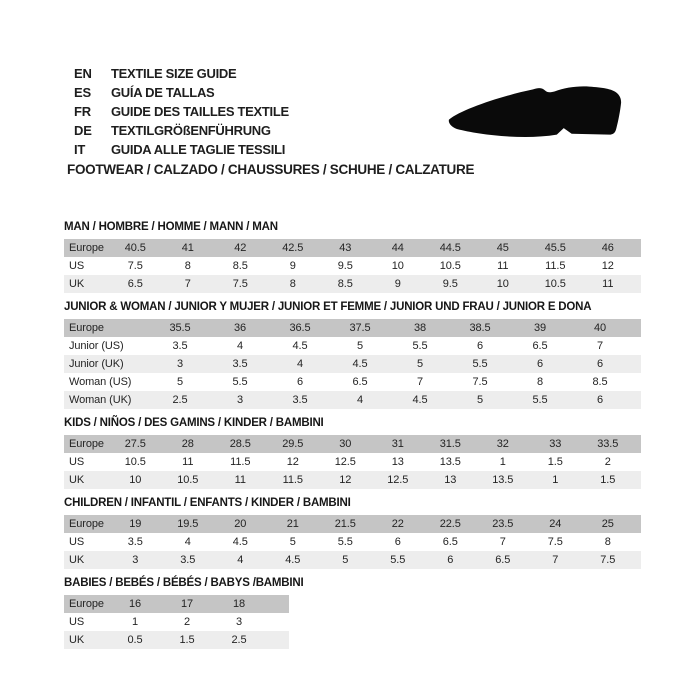 The height and width of the screenshot is (700, 700). Describe the element at coordinates (135, 248) in the screenshot. I see `size-value: 40.5` at that location.